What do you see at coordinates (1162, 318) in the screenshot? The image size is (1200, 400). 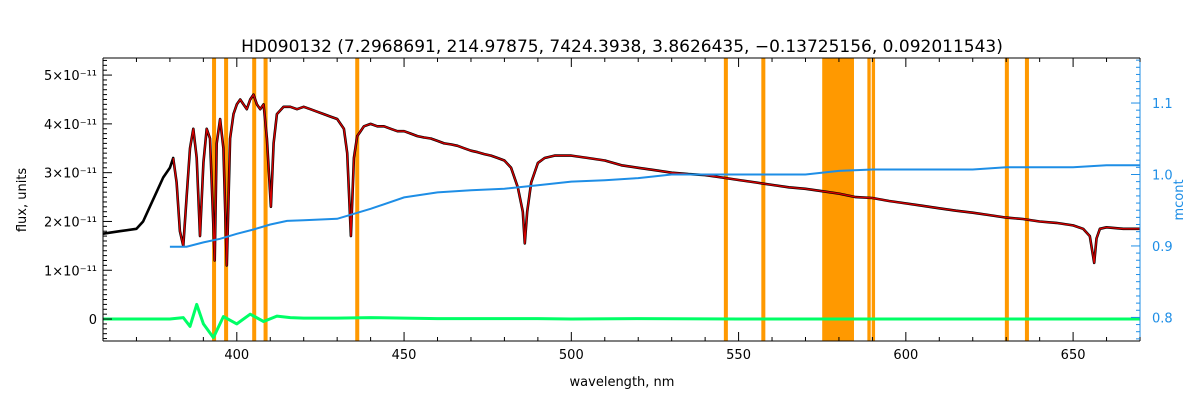 I see `y2-tick-label: 0.8` at bounding box center [1162, 318].